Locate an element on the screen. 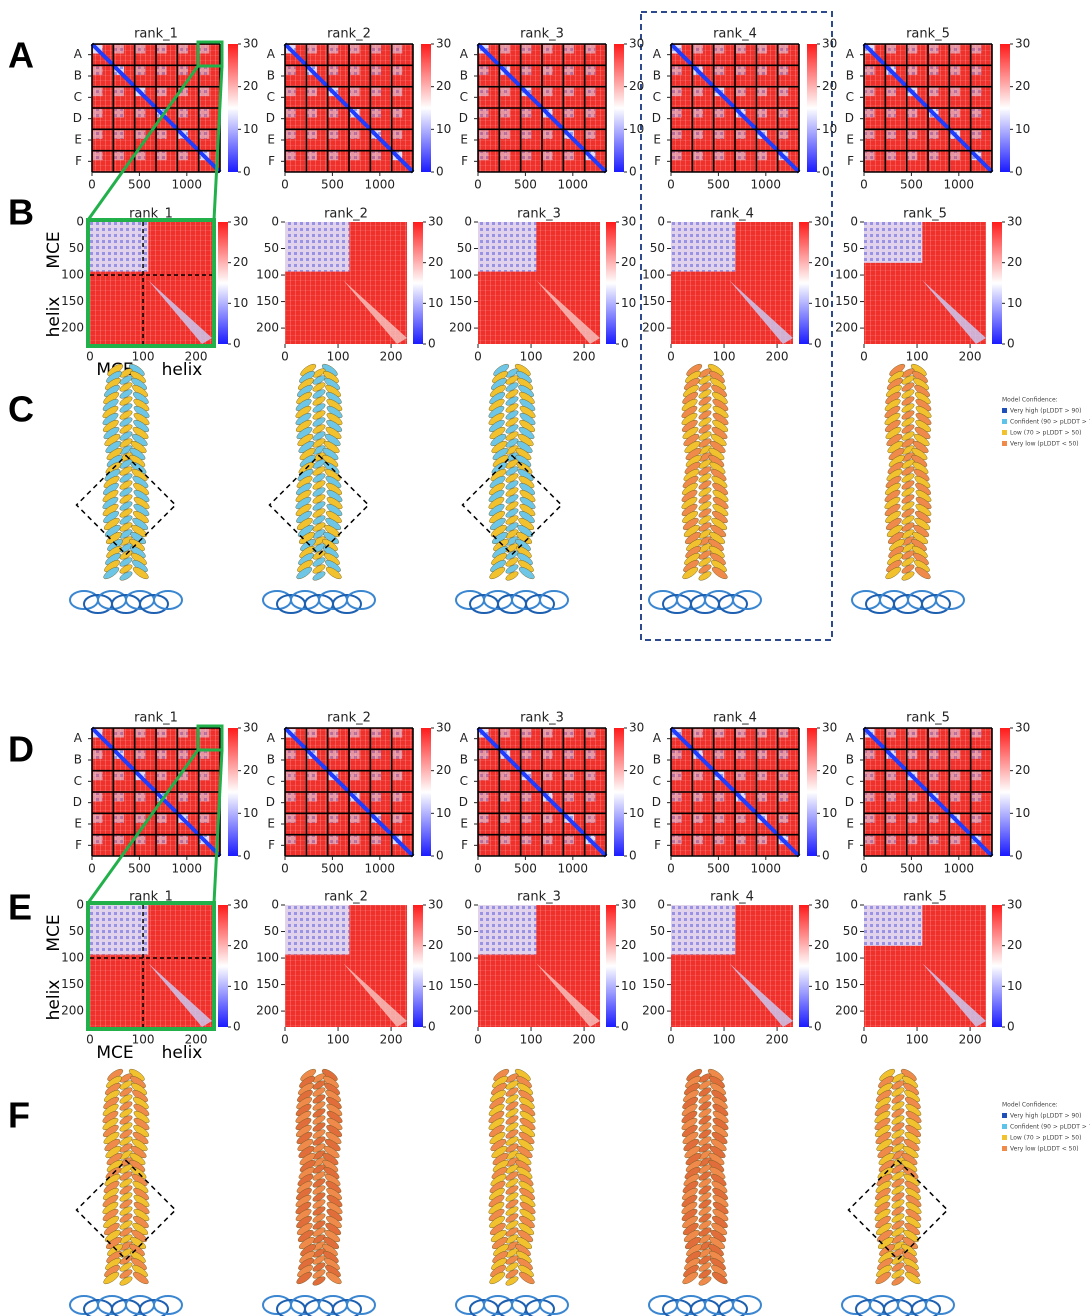 The image size is (1090, 1316). colorbar-tick-label: 10 is located at coordinates (636, 129).